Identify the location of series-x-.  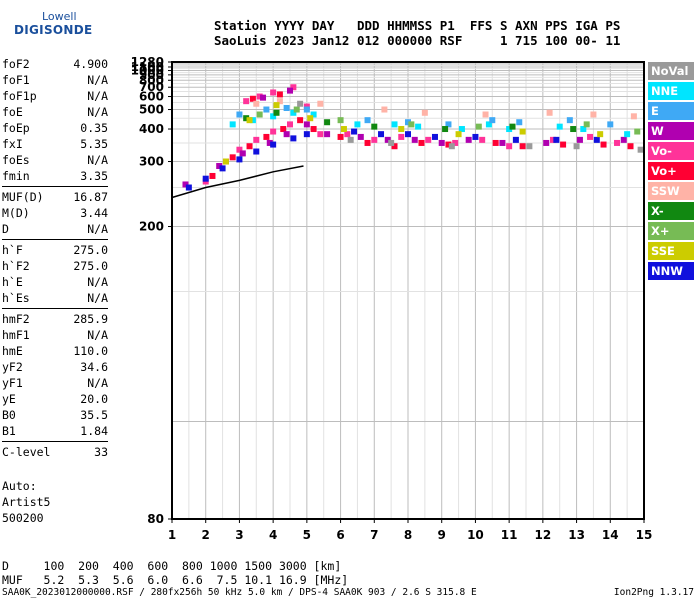
(410, 121).